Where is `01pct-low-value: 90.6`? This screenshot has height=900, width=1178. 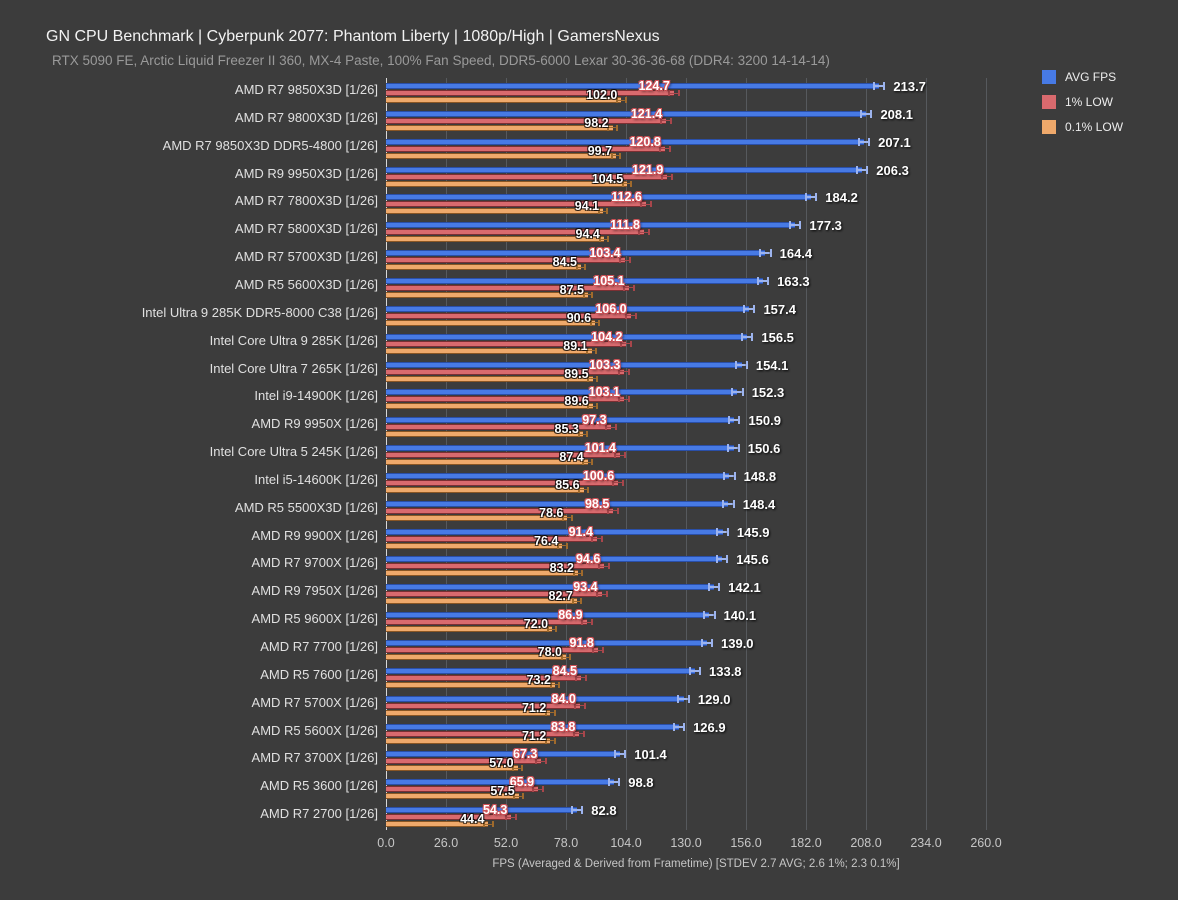 01pct-low-value: 90.6 is located at coordinates (579, 317).